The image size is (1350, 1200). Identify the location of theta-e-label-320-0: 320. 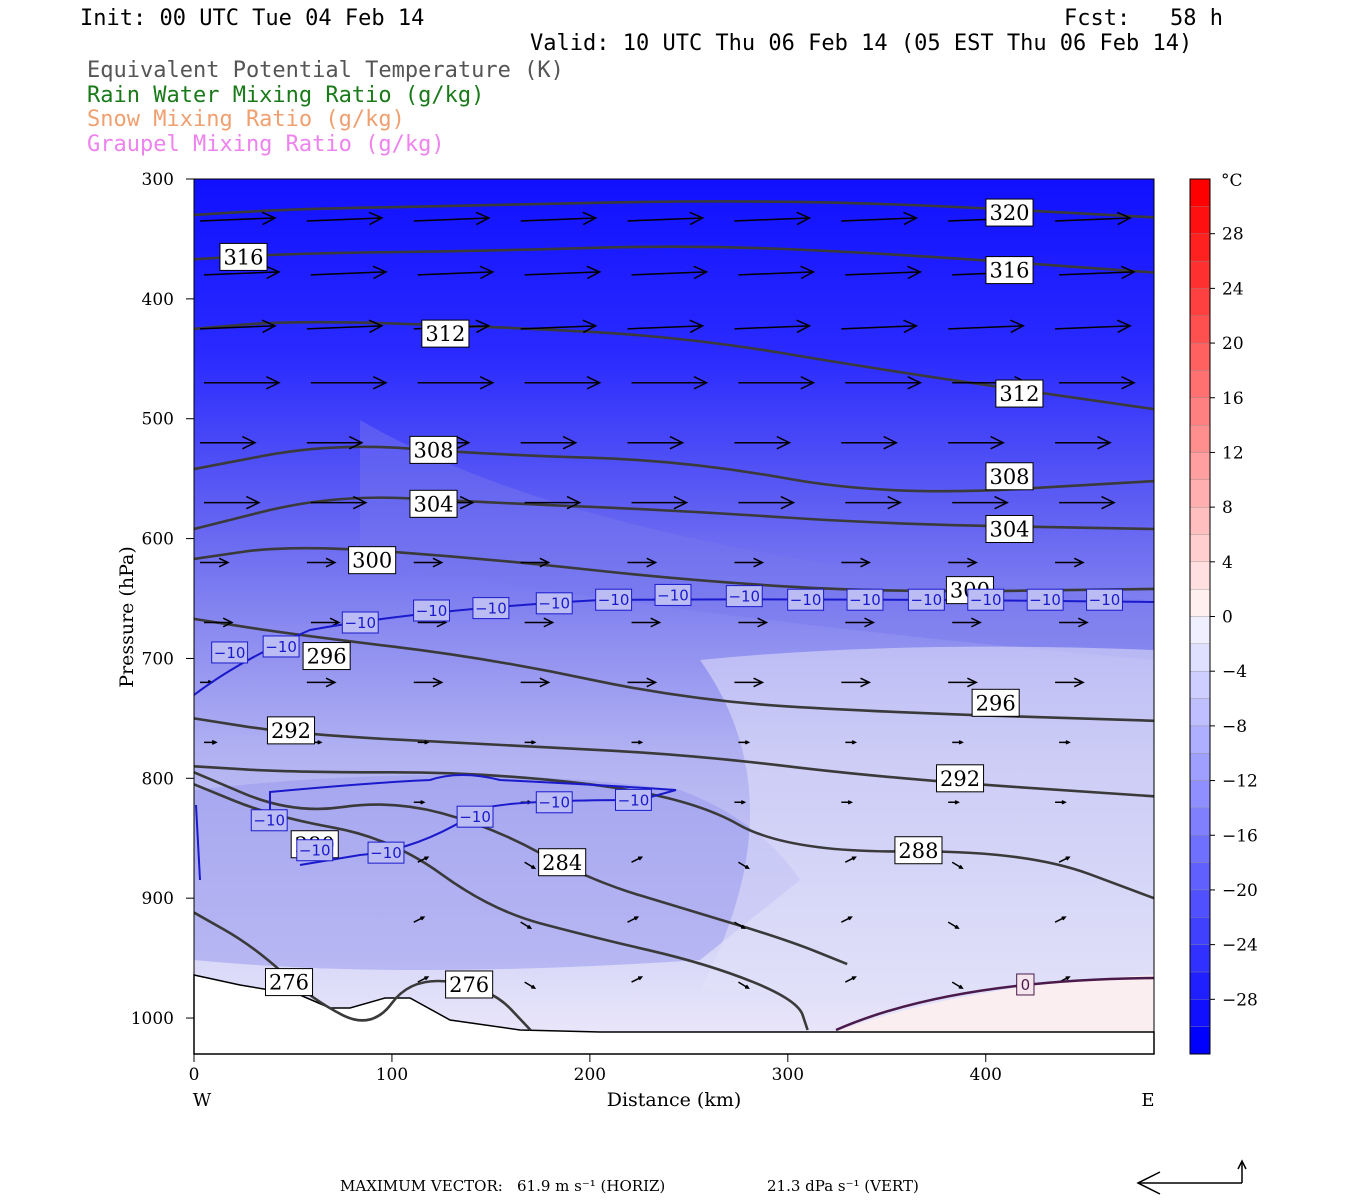
(1009, 212).